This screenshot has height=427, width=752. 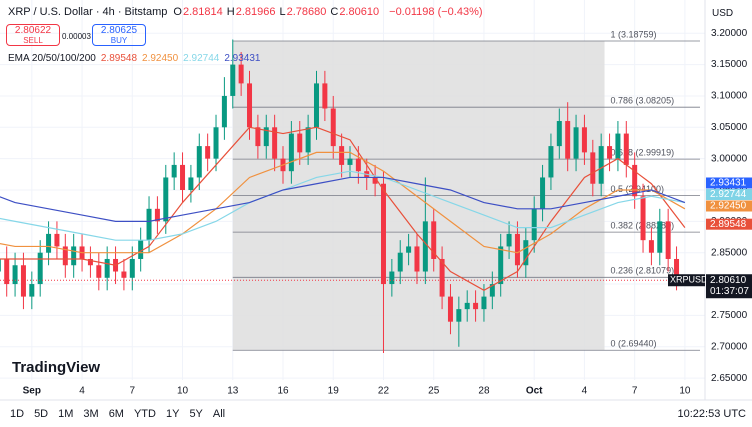 I want to click on y-tick-label: 2.75000, so click(x=729, y=315).